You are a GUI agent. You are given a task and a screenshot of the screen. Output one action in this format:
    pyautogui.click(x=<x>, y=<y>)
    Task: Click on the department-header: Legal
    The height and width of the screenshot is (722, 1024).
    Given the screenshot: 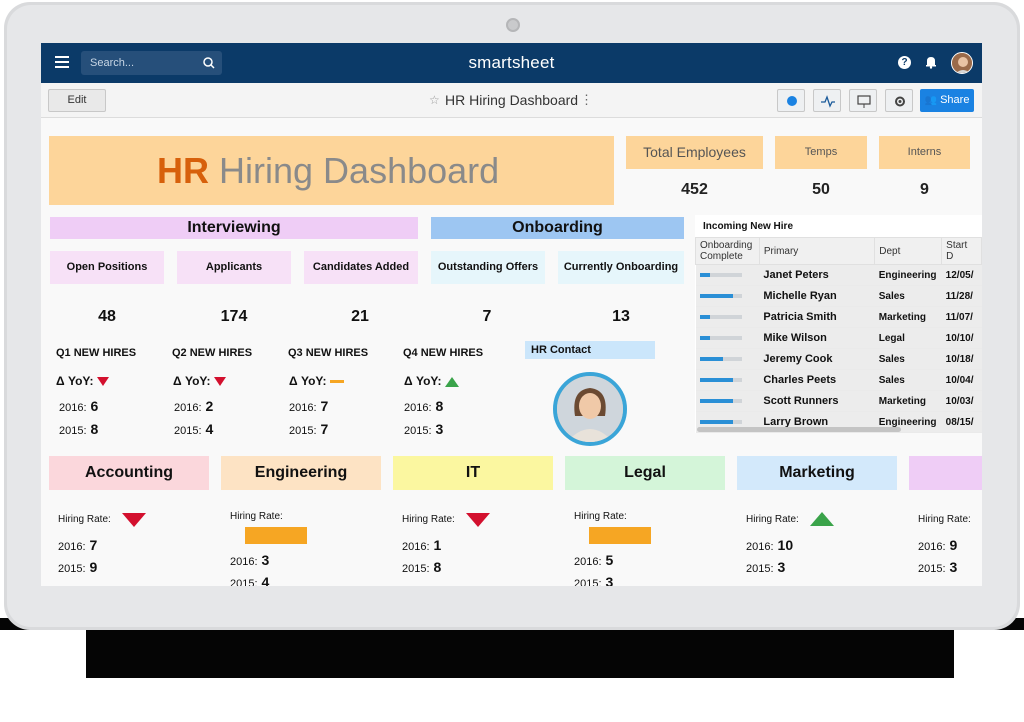 What is the action you would take?
    pyautogui.click(x=645, y=473)
    